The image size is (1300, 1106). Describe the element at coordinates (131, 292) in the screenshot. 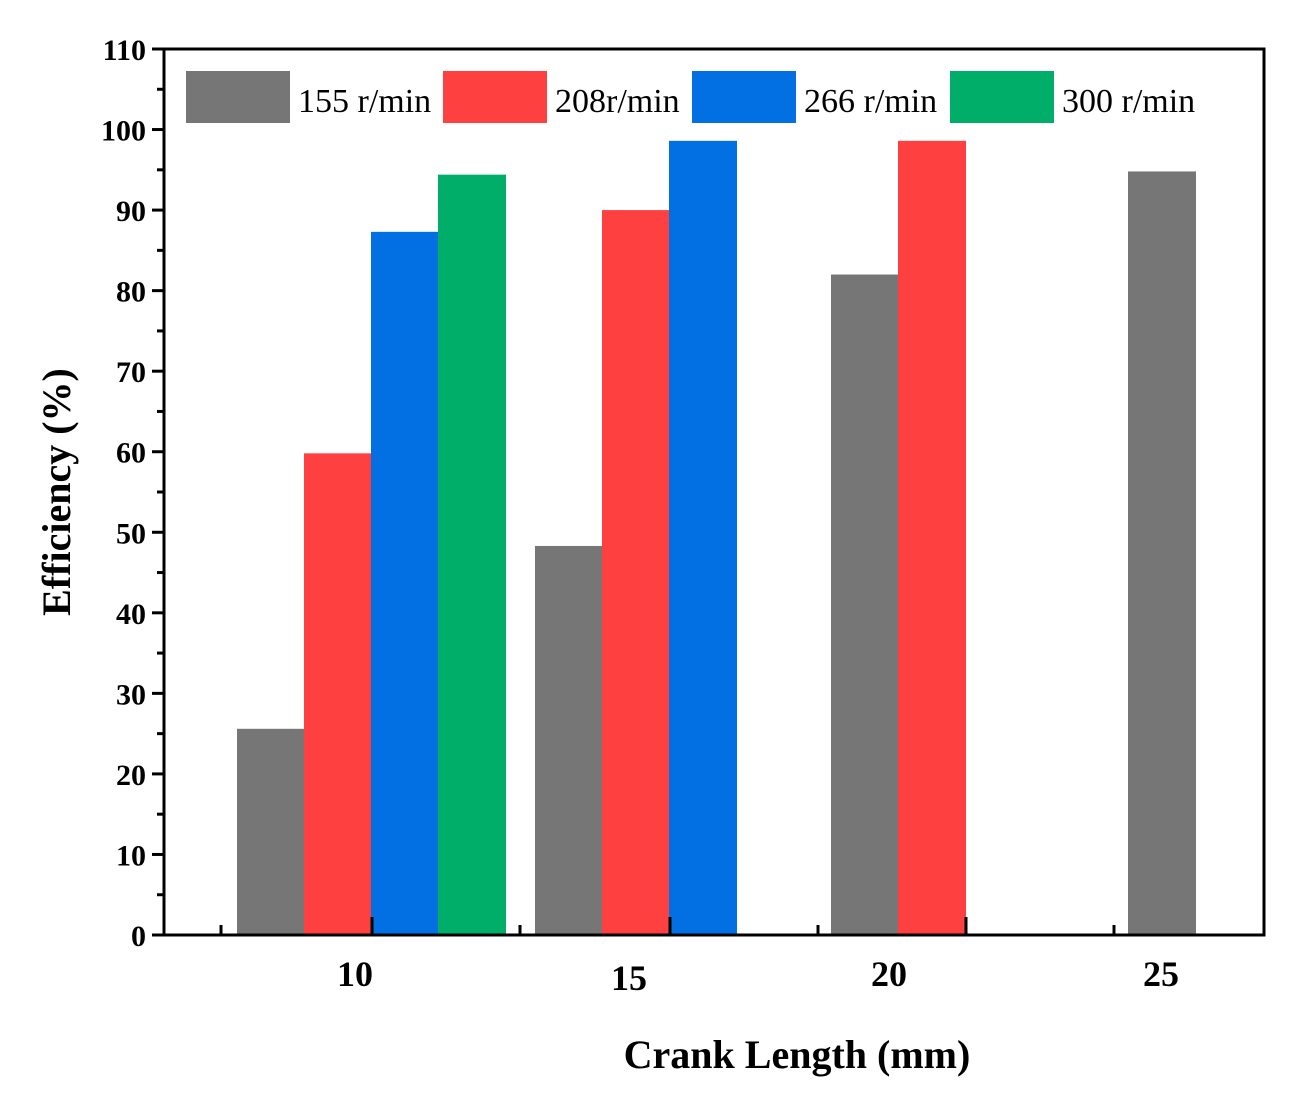

I see `y-tick-label: 80` at that location.